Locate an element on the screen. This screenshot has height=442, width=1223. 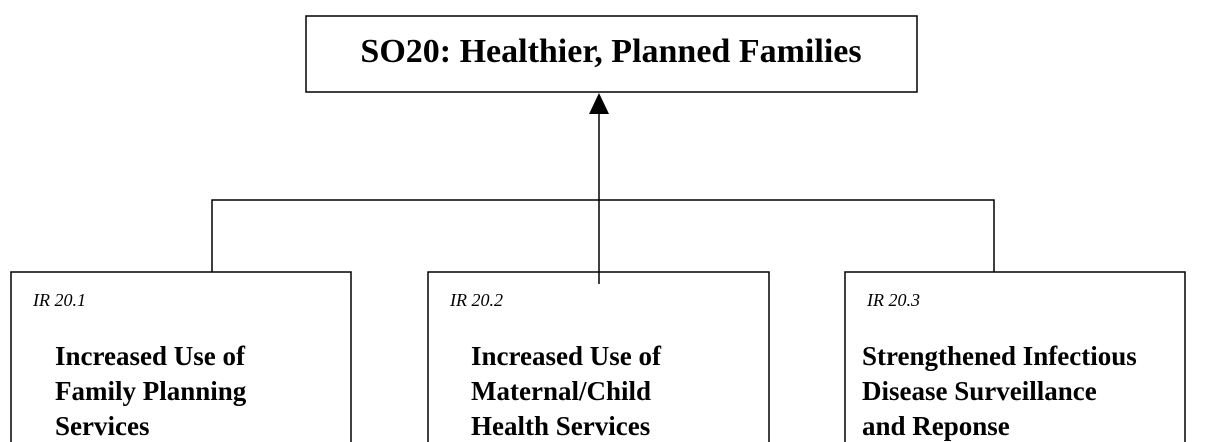
node-code: IR 20.1 is located at coordinates (59, 300).